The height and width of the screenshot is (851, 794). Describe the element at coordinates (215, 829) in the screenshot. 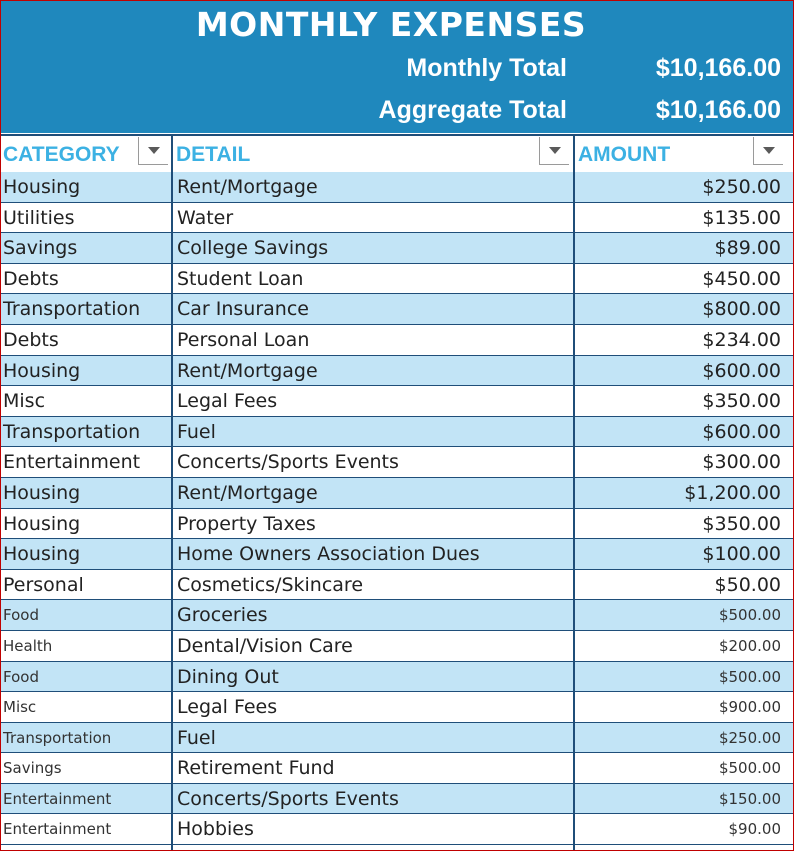

I see `detail-cell: Hobbies` at that location.